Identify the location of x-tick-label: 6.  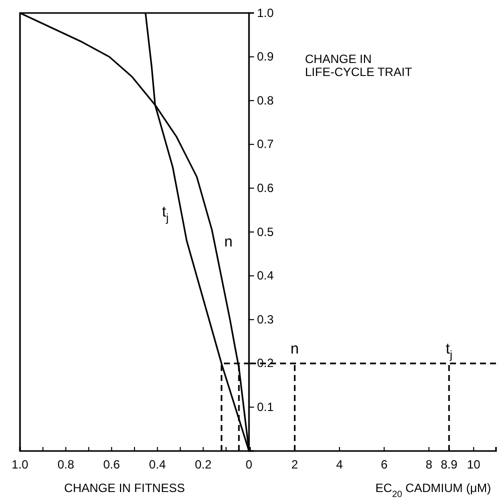
(384, 465).